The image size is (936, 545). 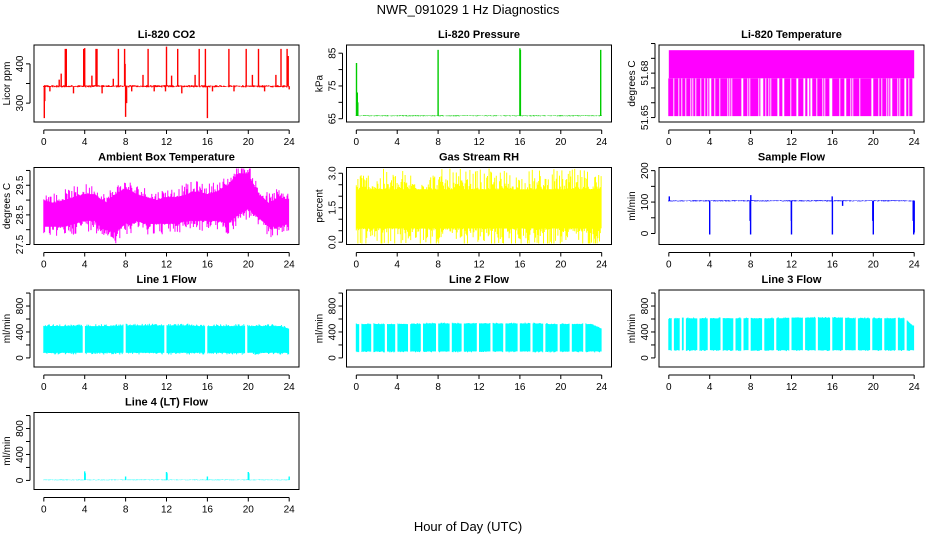 What do you see at coordinates (790, 97) in the screenshot?
I see `data-series-lower` at bounding box center [790, 97].